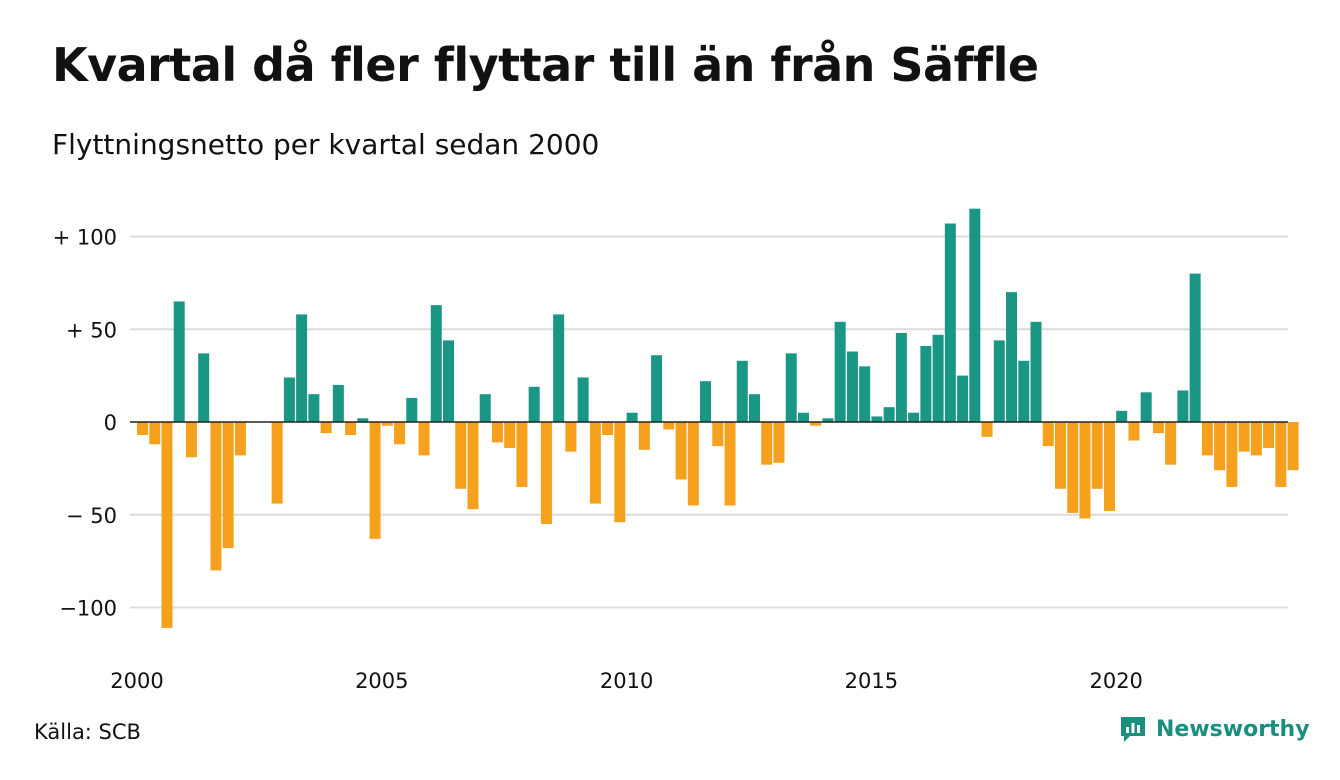  Describe the element at coordinates (91, 516) in the screenshot. I see `y-tick-label: − 50` at that location.